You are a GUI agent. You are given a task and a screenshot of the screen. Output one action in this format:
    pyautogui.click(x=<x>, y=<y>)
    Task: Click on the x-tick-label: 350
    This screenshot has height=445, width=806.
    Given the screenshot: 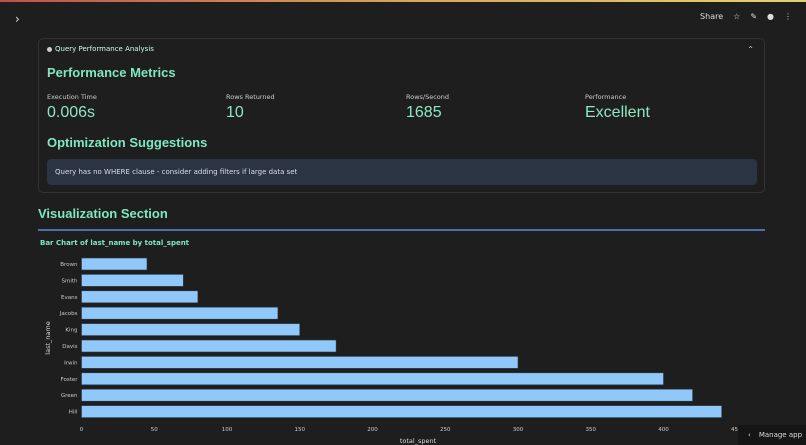 What is the action you would take?
    pyautogui.click(x=591, y=430)
    